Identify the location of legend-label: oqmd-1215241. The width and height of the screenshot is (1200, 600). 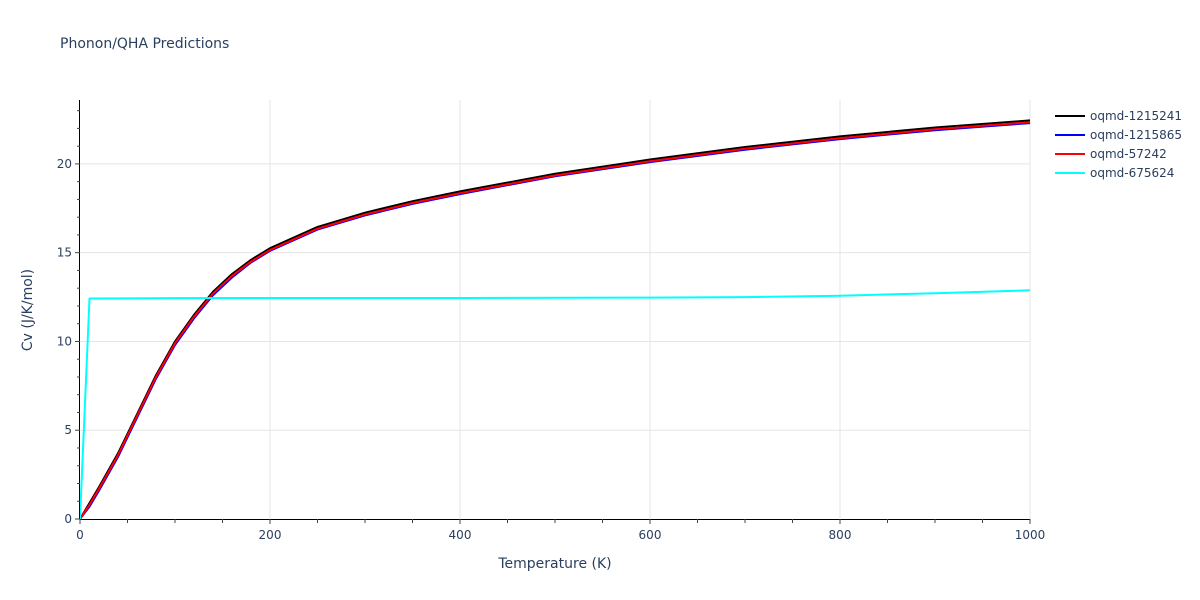
(1136, 115).